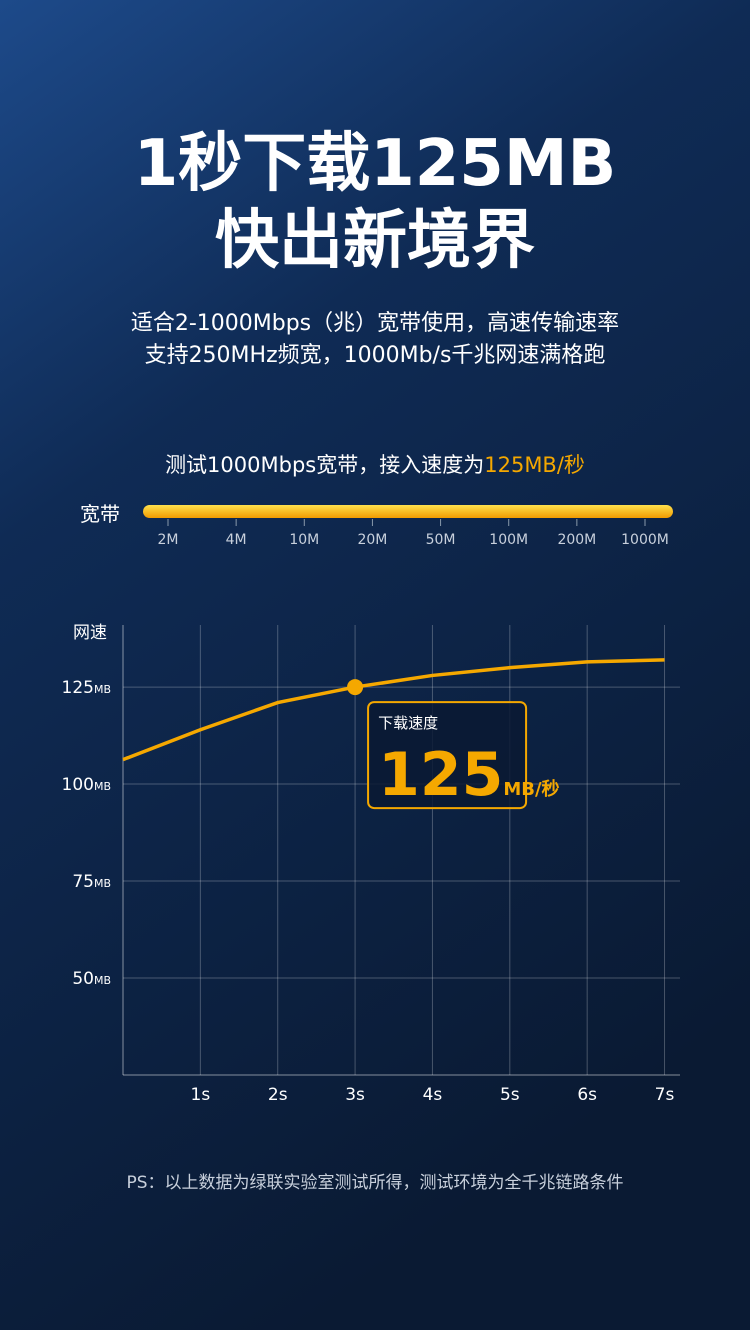 The width and height of the screenshot is (750, 1330). What do you see at coordinates (355, 687) in the screenshot?
I see `highlight-point` at bounding box center [355, 687].